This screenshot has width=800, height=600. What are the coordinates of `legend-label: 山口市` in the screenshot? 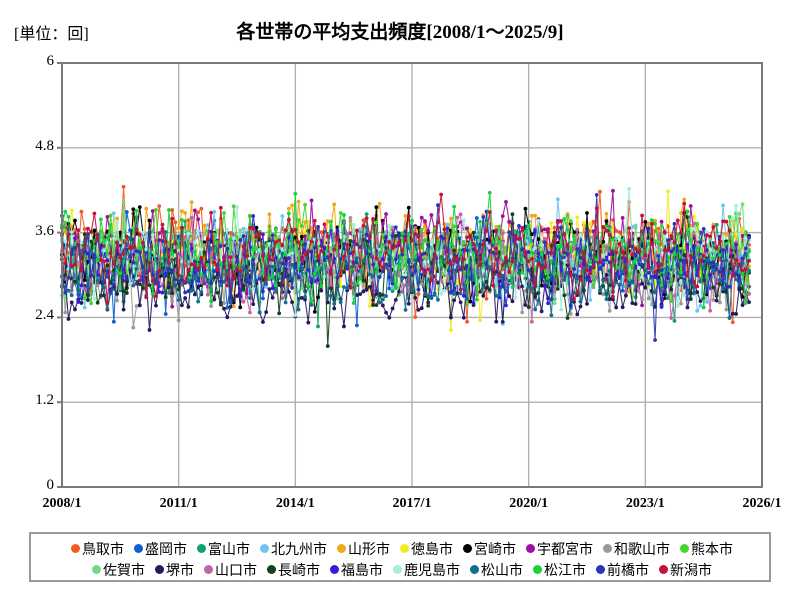 It's located at (236, 569).